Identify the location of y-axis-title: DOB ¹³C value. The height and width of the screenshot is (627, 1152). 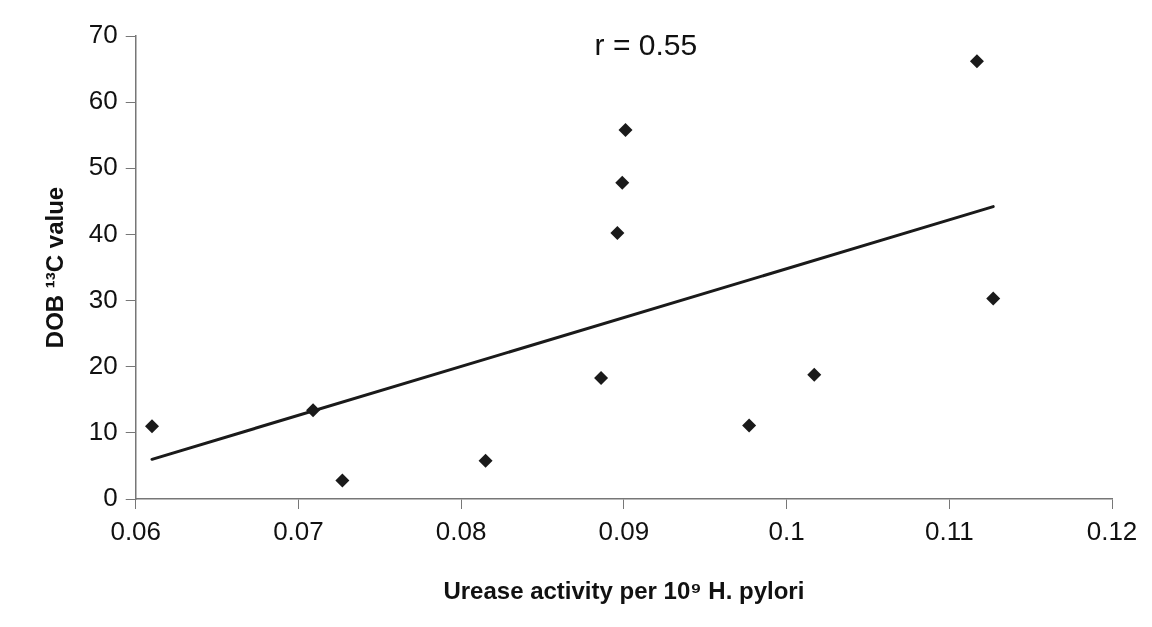
(55, 267).